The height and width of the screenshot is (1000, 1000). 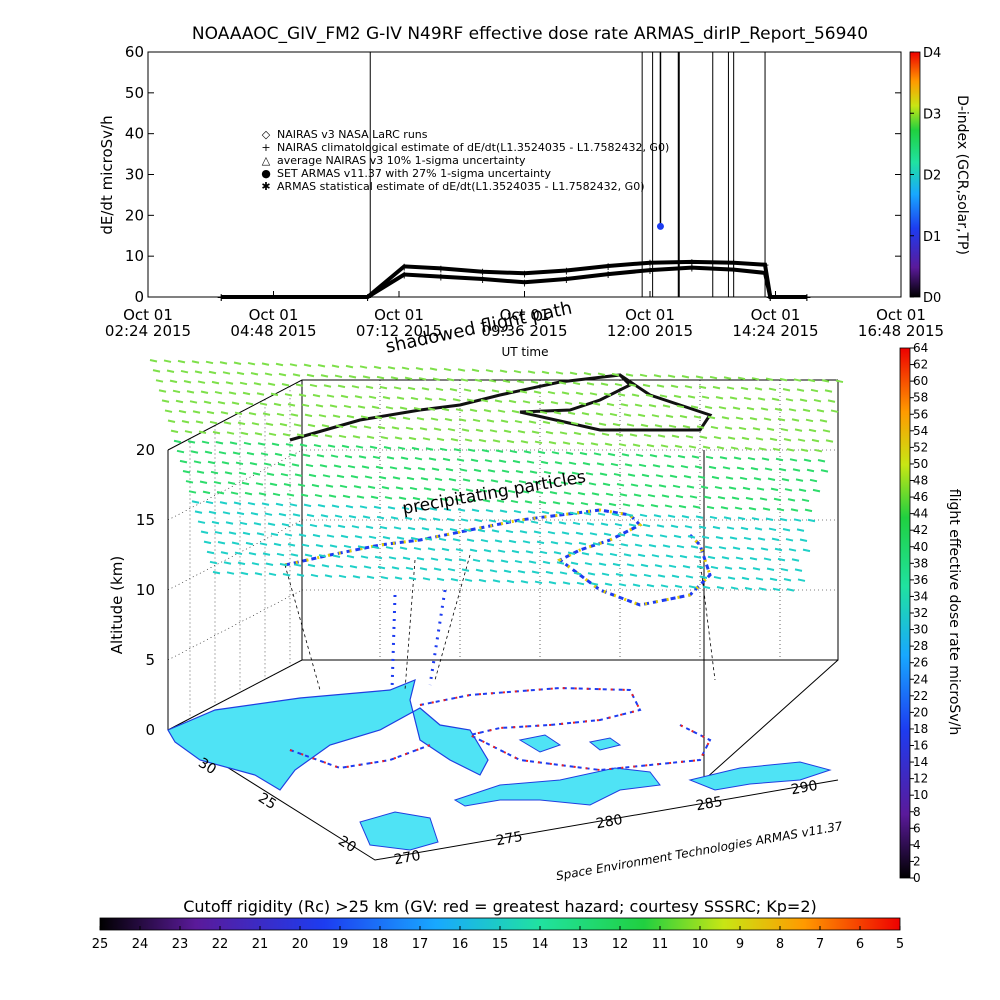 What do you see at coordinates (100, 944) in the screenshot?
I see `cutoff-tick-label: 25` at bounding box center [100, 944].